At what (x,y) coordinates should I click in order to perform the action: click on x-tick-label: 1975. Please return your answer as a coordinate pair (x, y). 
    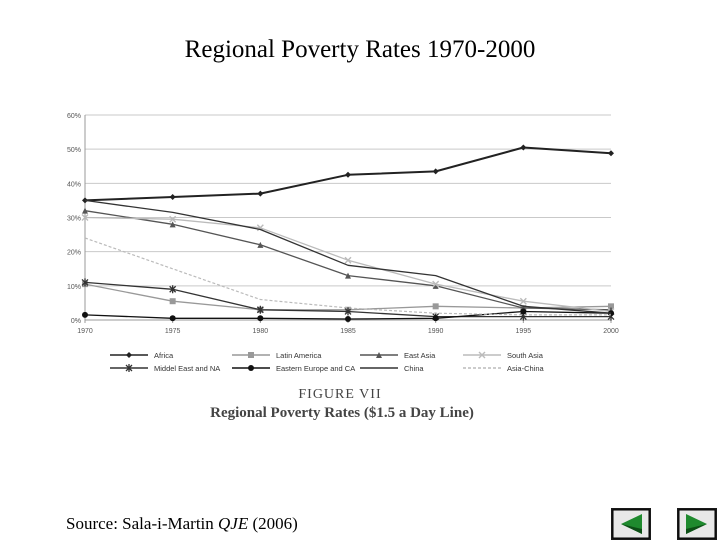
    Looking at the image, I should click on (173, 331).